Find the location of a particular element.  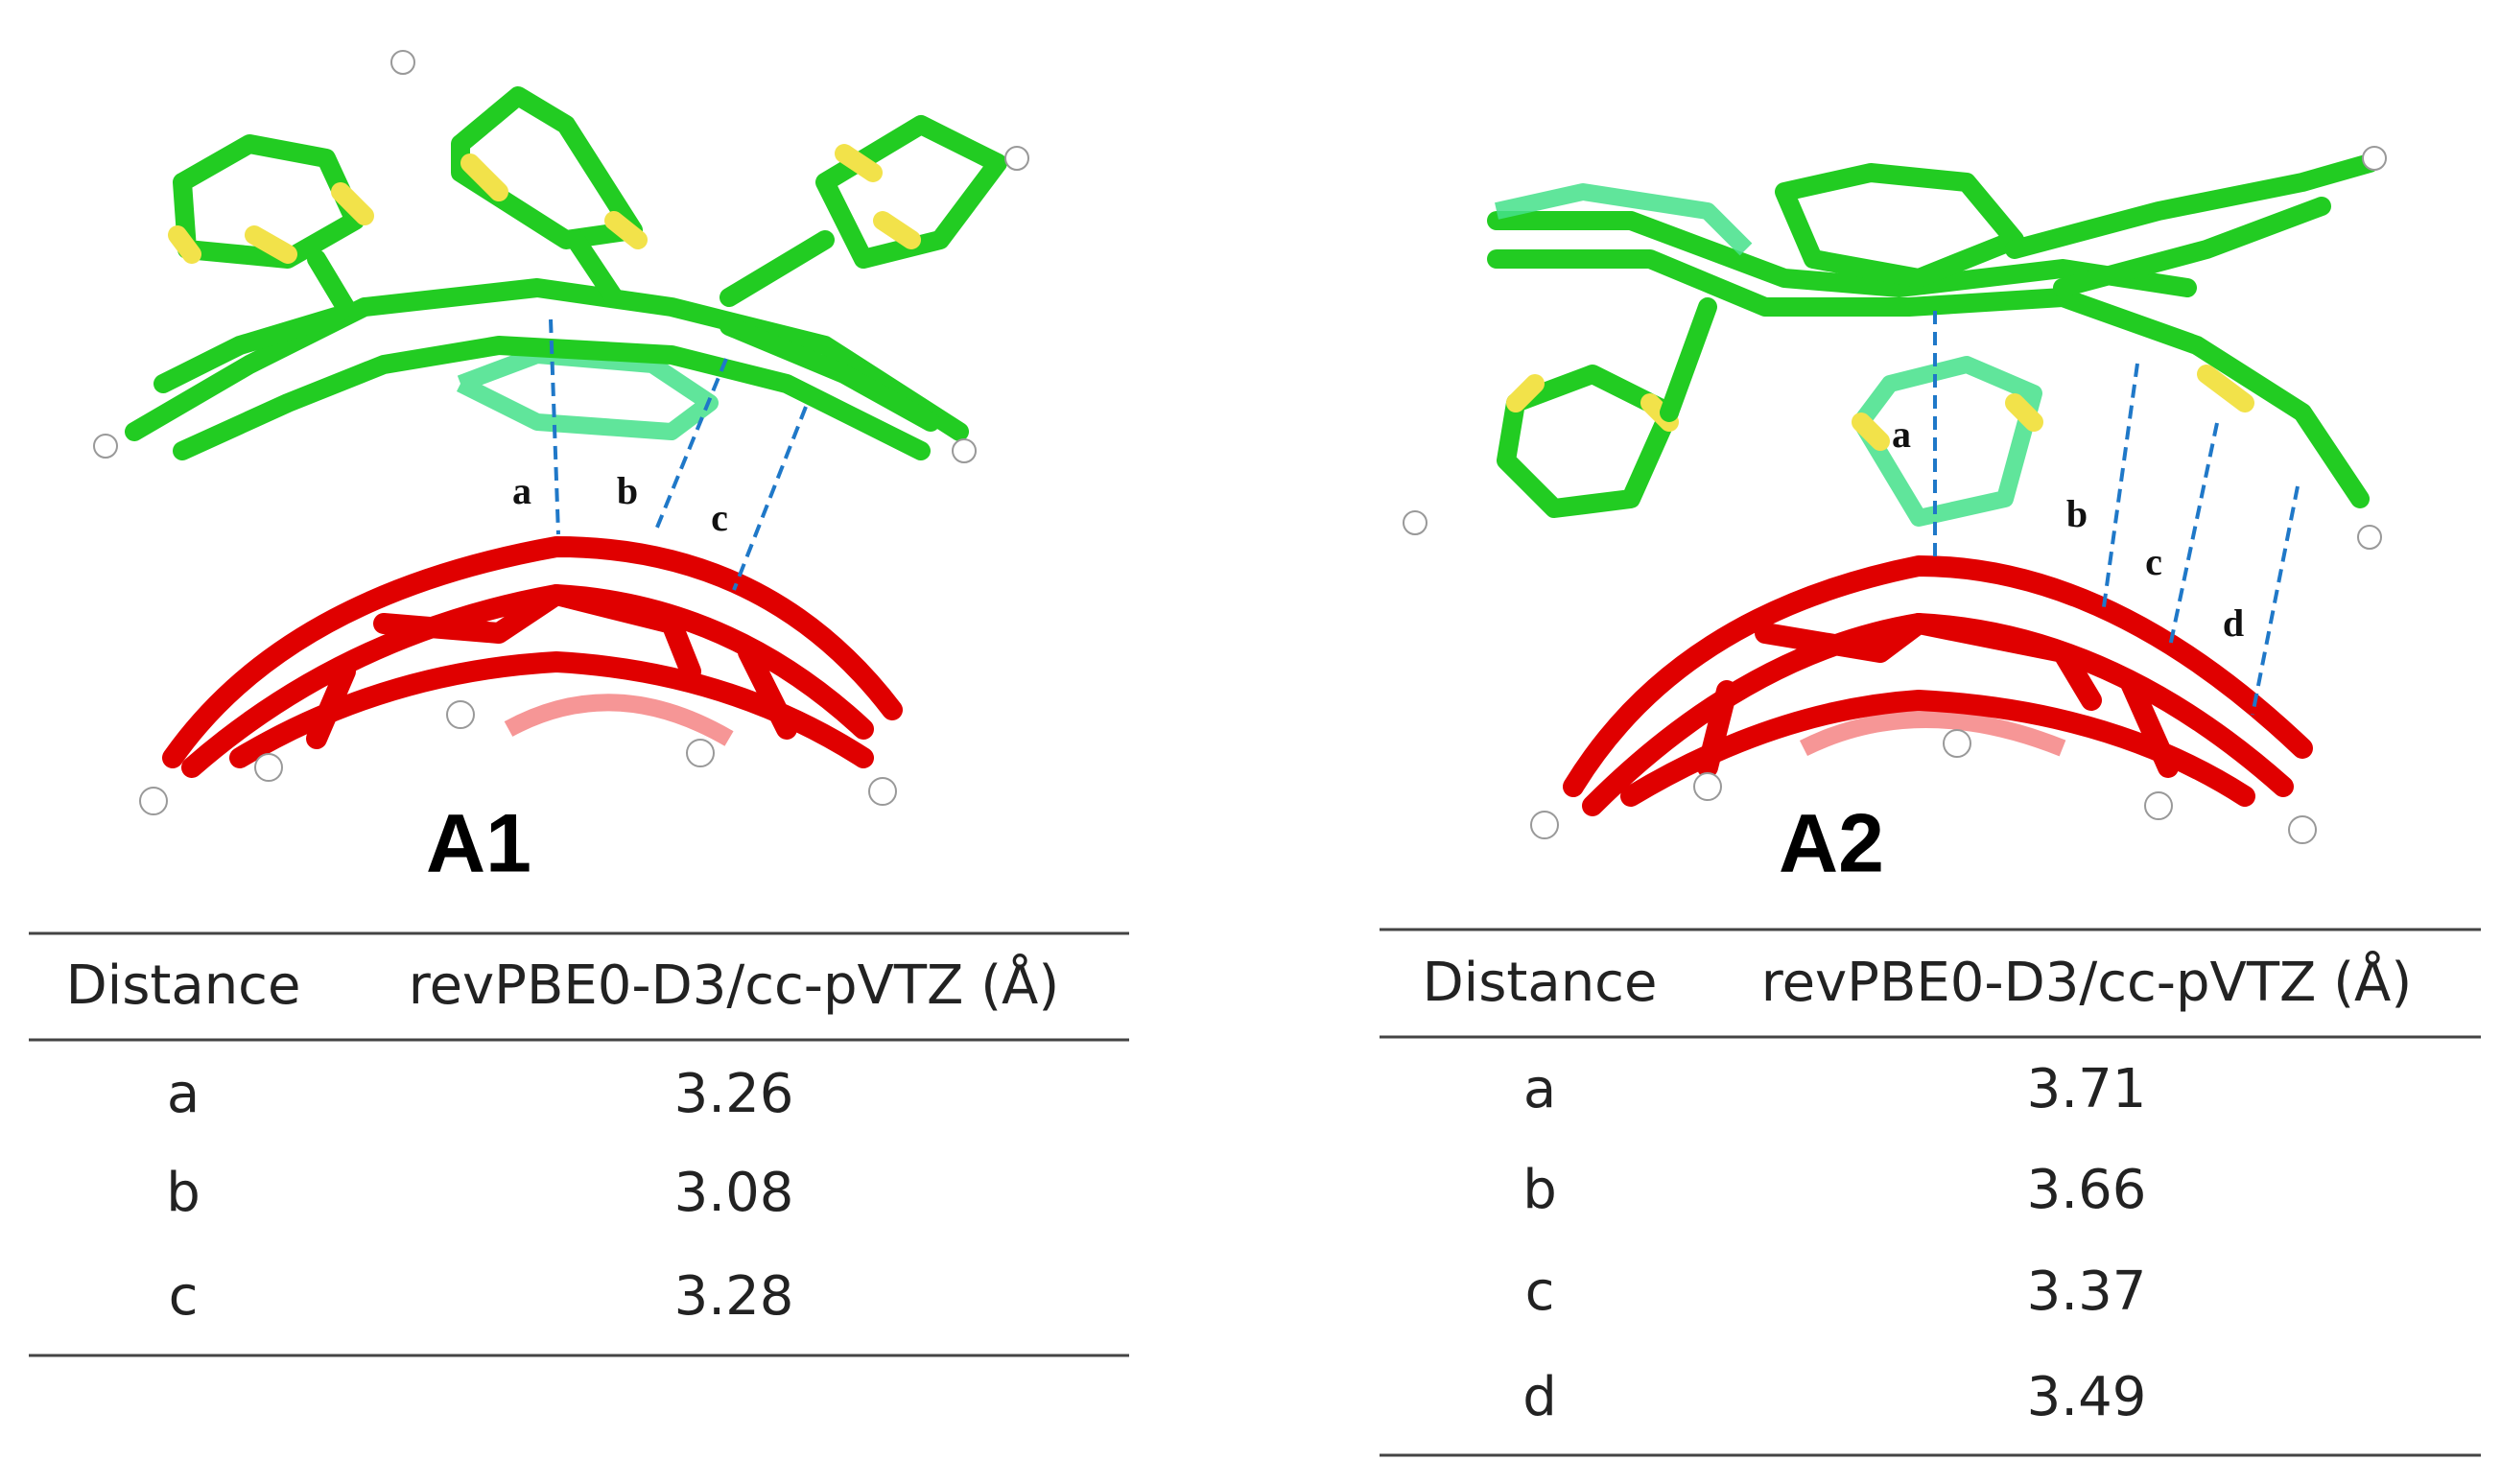

table-cell: 3.66 is located at coordinates (2087, 1190).